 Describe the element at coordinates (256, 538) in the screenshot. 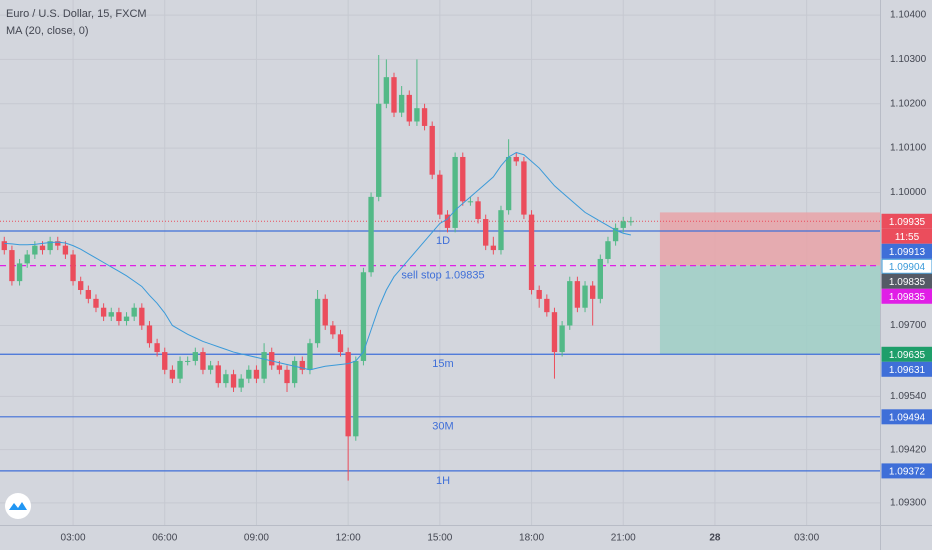

I see `x-tick-label: 09:00` at that location.